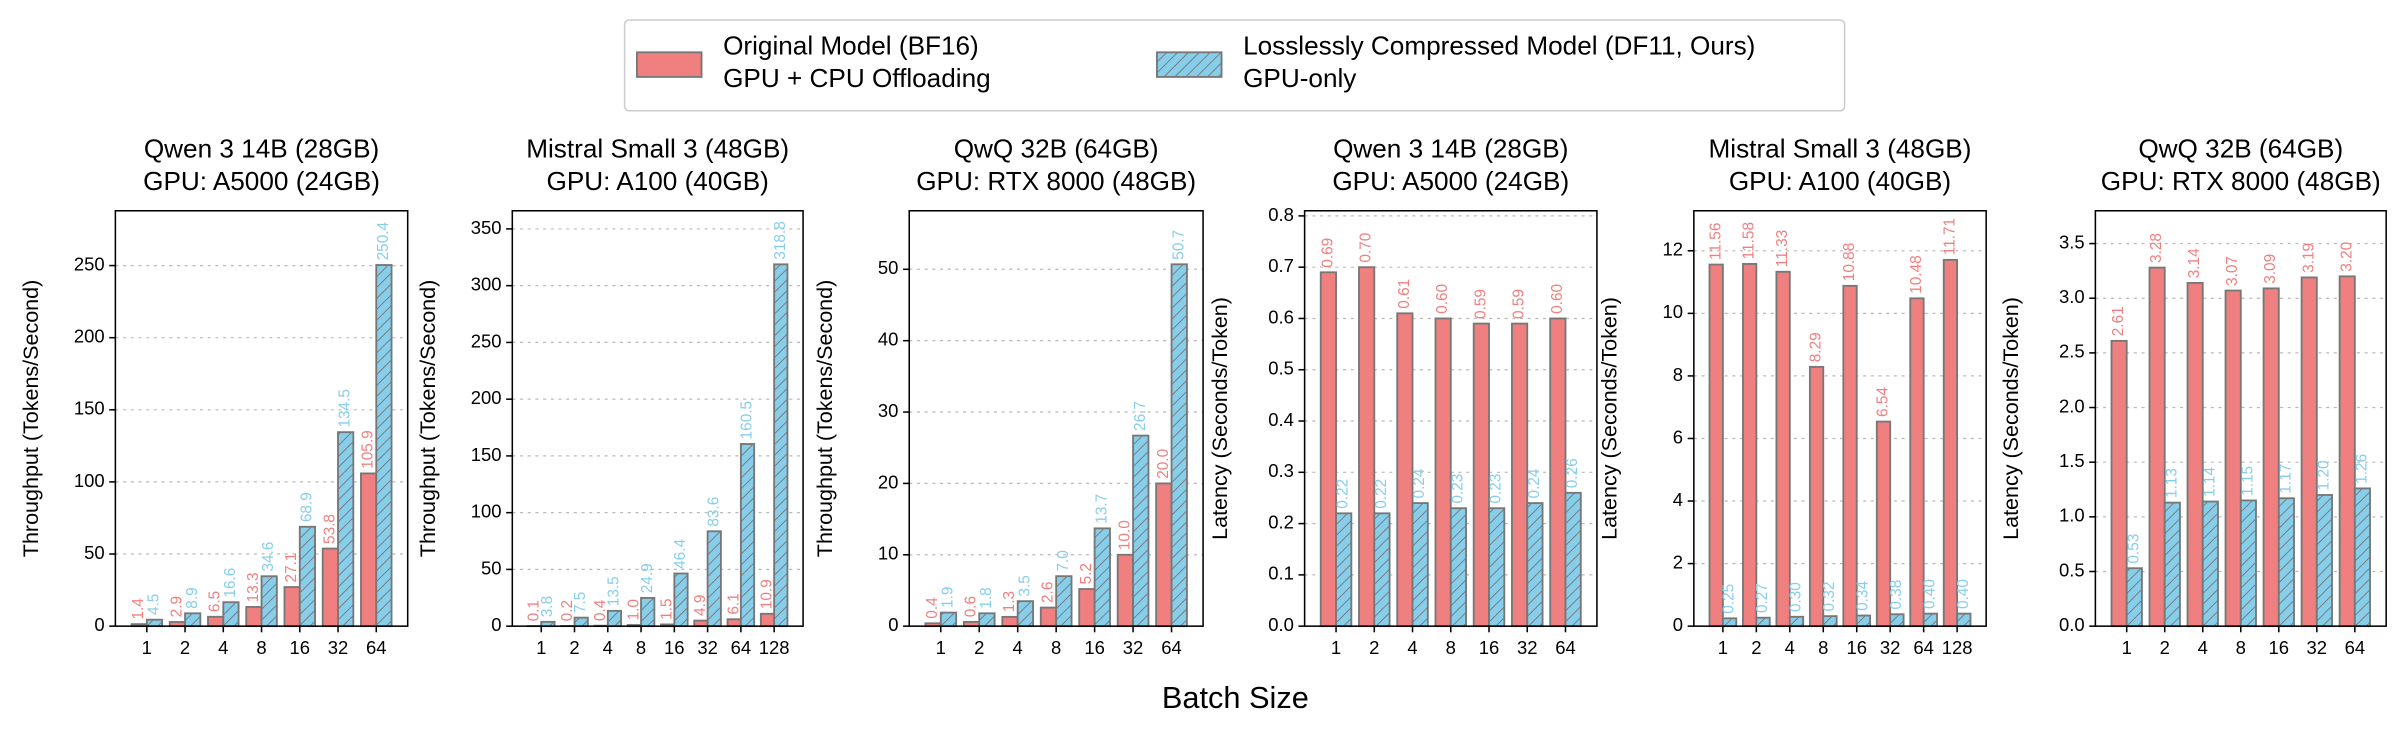  What do you see at coordinates (89, 480) in the screenshot?
I see `y-tick-label: 100` at bounding box center [89, 480].